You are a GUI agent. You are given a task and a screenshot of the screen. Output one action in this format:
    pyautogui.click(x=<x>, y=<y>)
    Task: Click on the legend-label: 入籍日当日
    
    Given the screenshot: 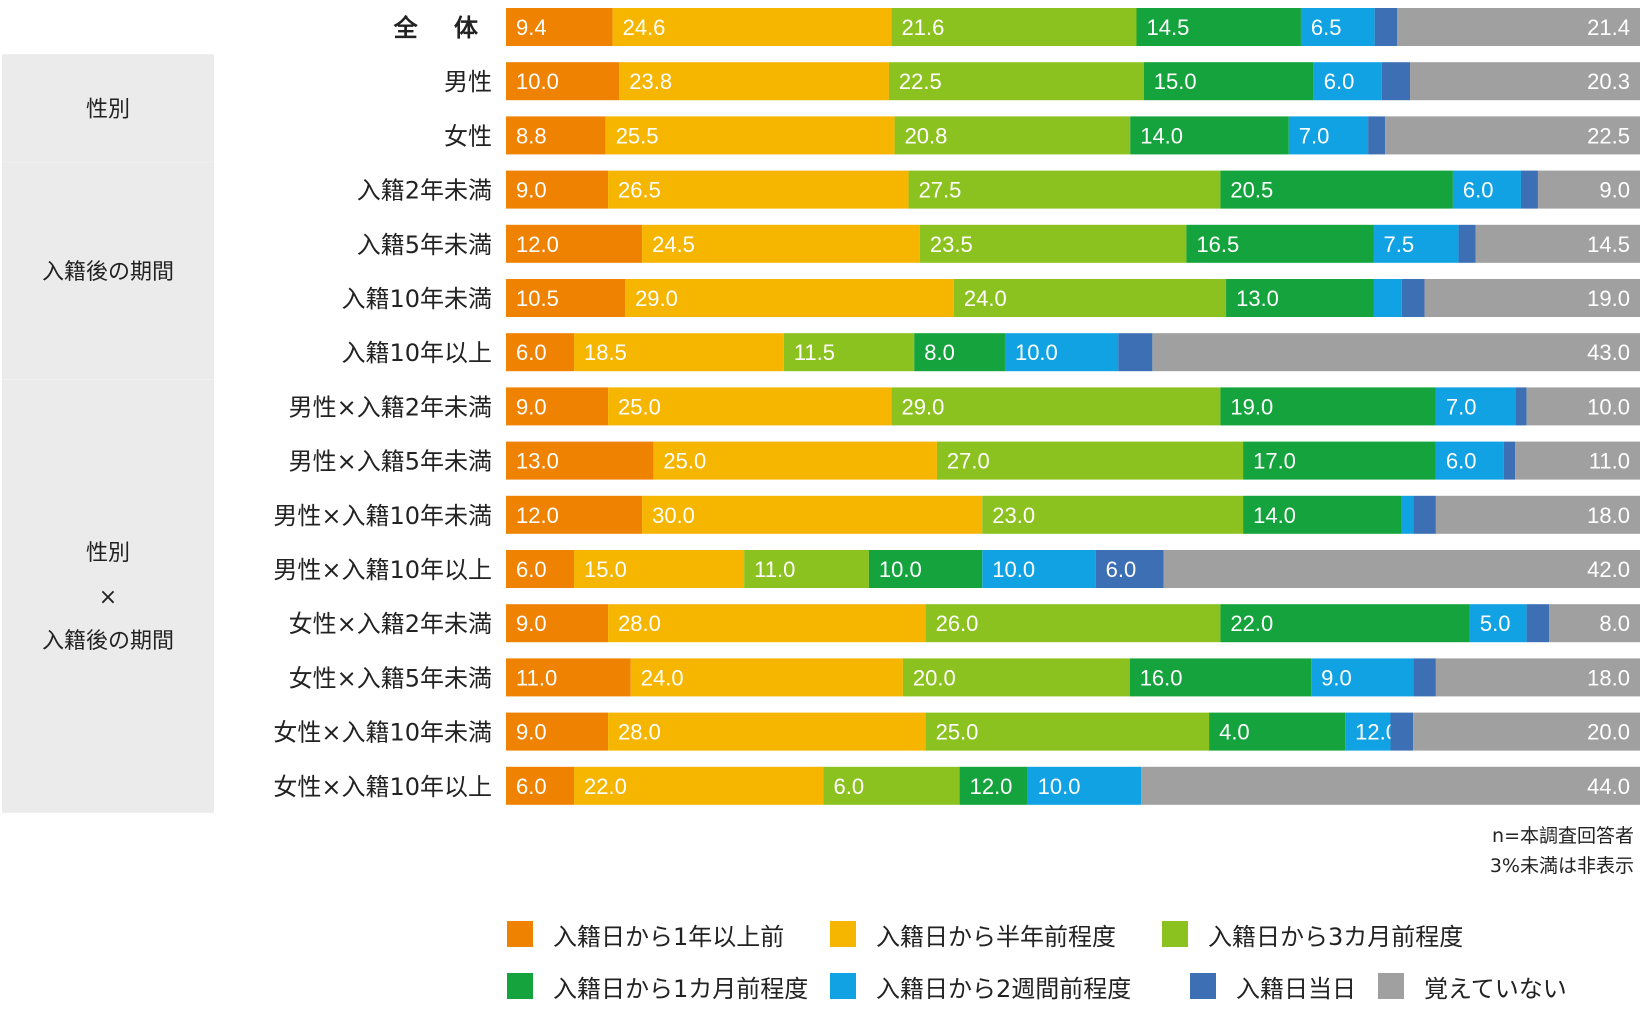 What is the action you would take?
    pyautogui.click(x=1296, y=989)
    